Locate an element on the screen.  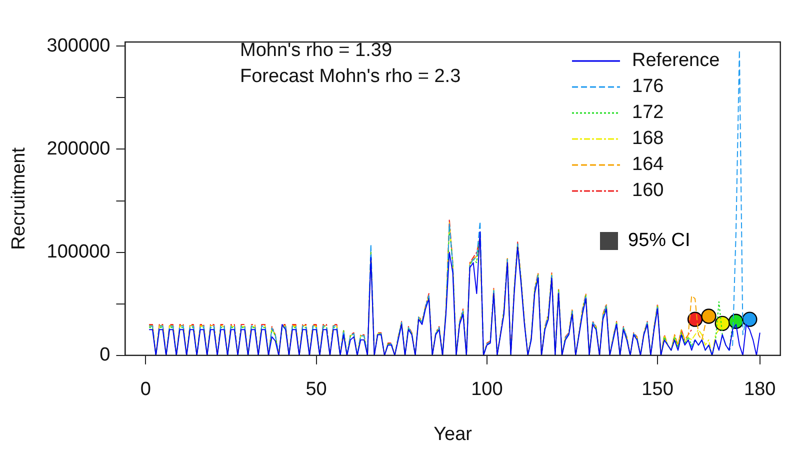
x-tick-label: 150 is located at coordinates (658, 389).